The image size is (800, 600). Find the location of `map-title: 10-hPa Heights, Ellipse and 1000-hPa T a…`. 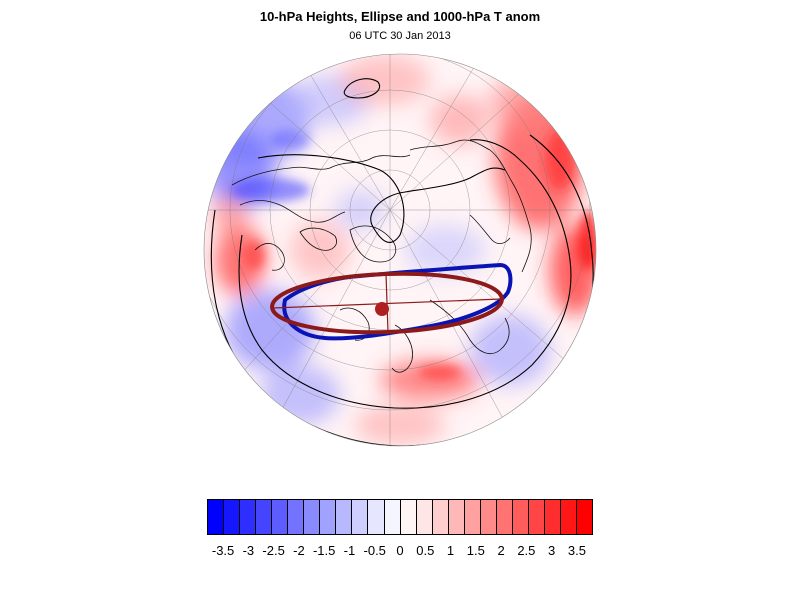

map-title: 10-hPa Heights, Ellipse and 1000-hPa T a… is located at coordinates (400, 16).